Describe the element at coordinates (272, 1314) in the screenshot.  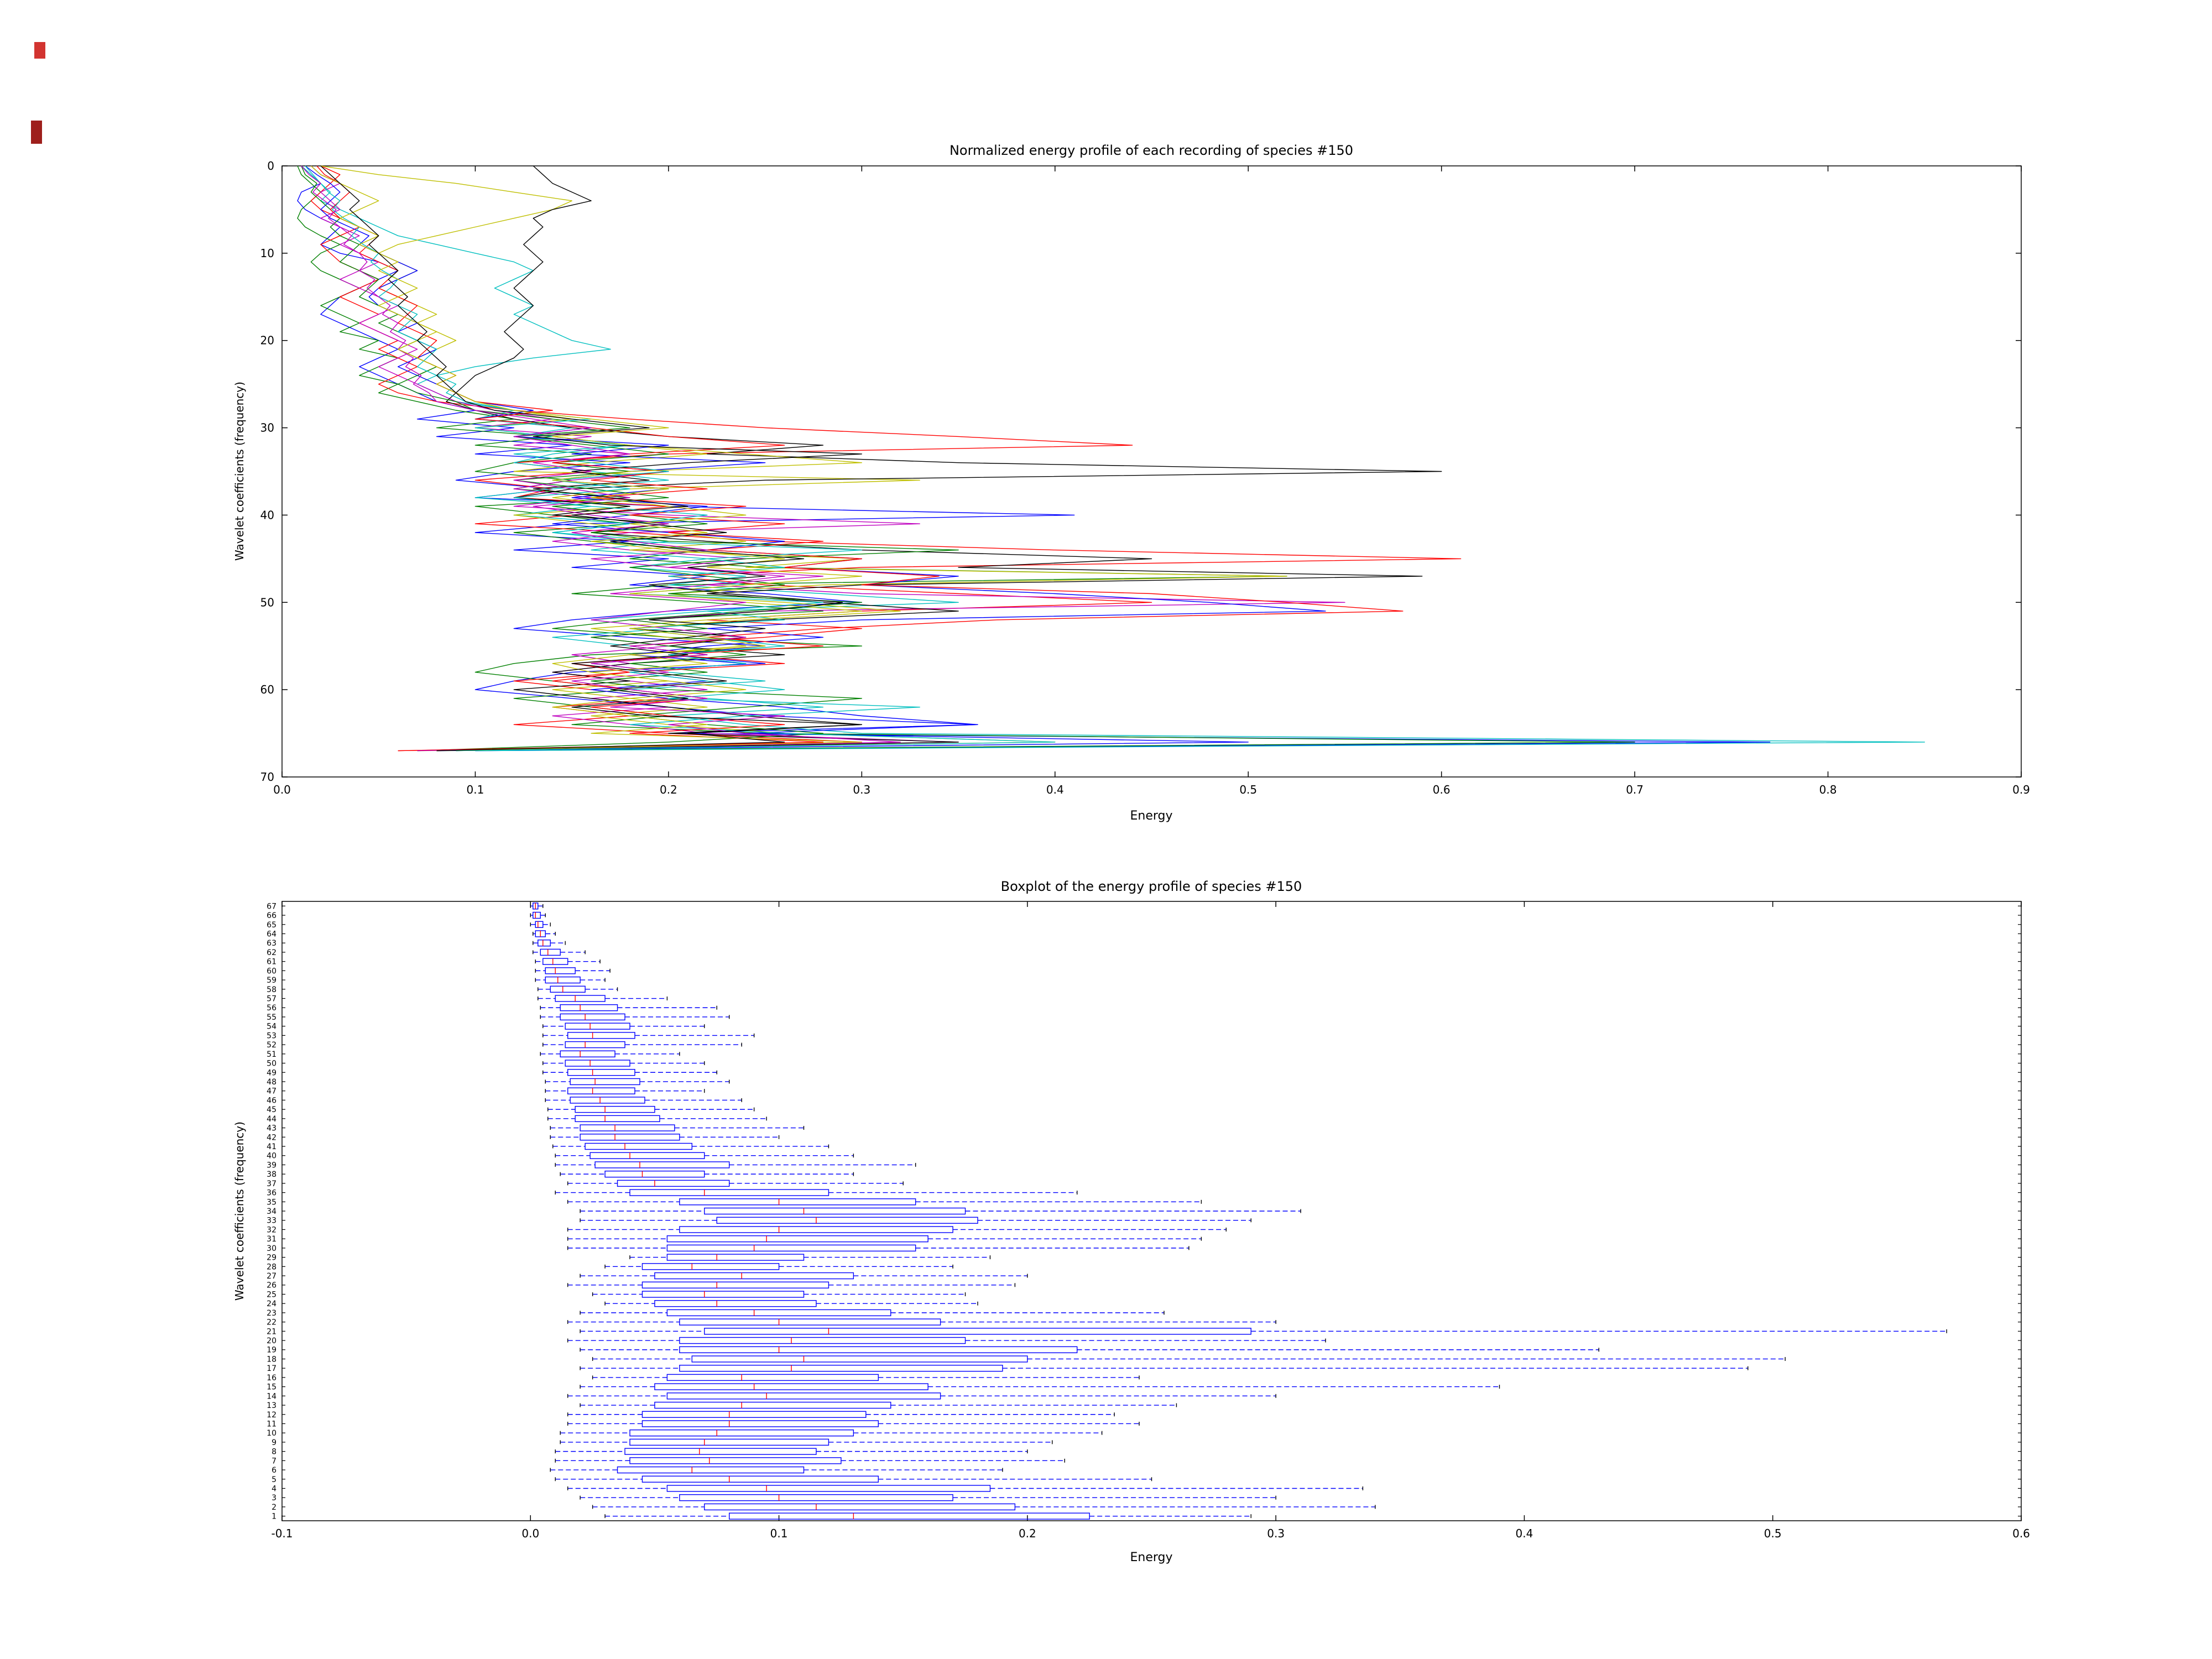
I see `svg-text: 23` at that location.